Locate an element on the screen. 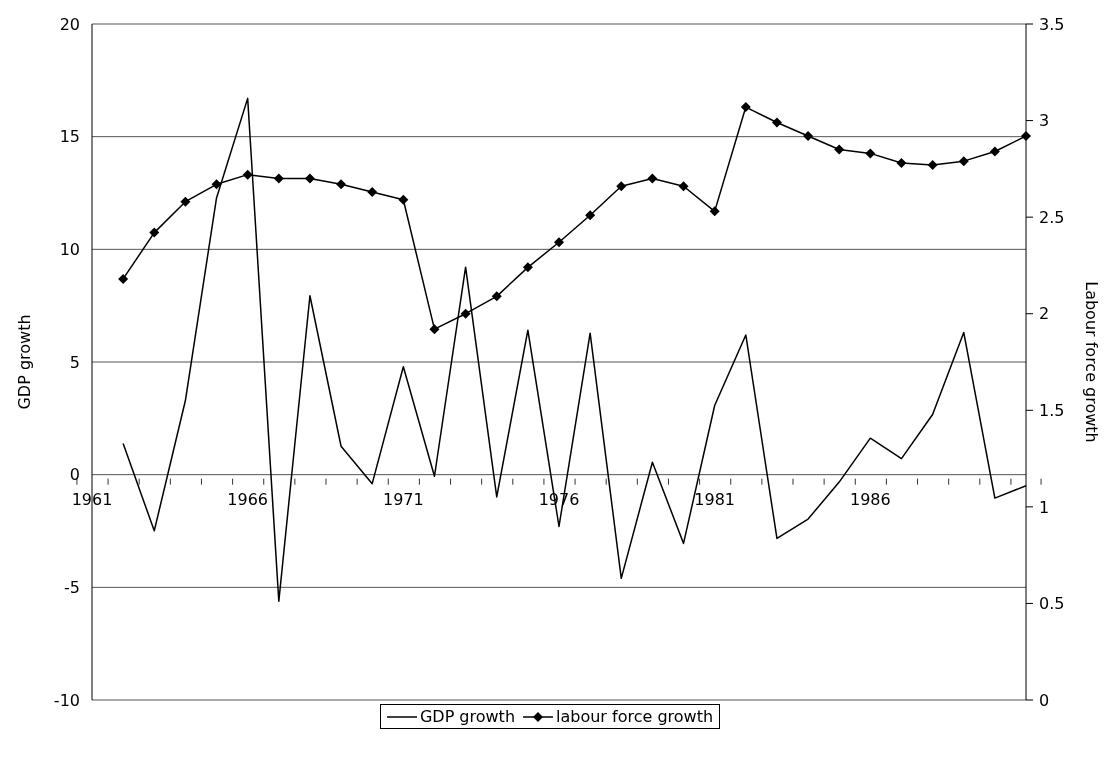 The height and width of the screenshot is (758, 1110). y2-tick-label: 3 is located at coordinates (1044, 121).